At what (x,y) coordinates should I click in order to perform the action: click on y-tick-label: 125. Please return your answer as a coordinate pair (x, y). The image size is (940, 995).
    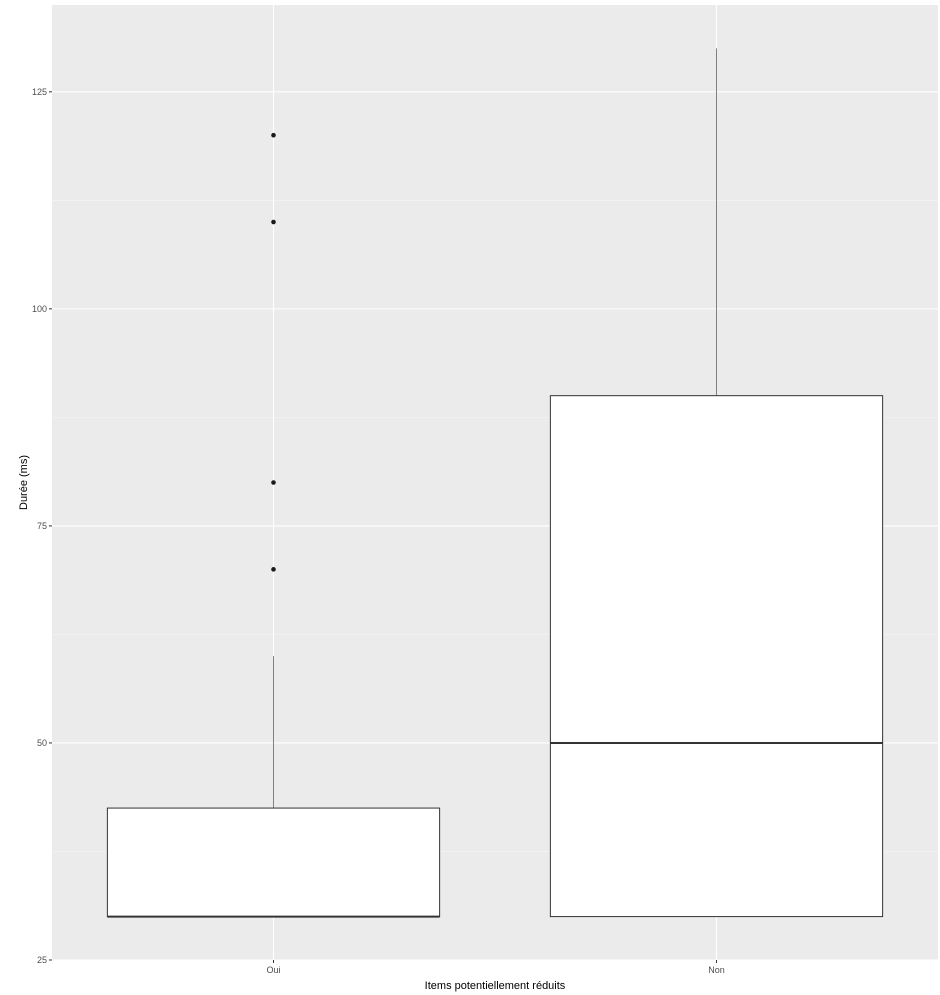
    Looking at the image, I should click on (39, 92).